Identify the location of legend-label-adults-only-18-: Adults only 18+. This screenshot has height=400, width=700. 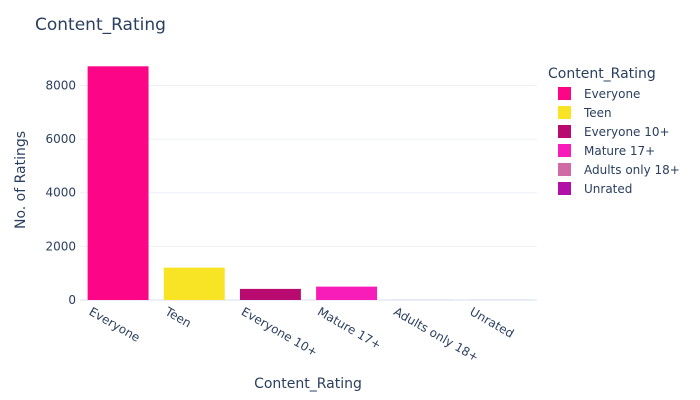
(632, 170).